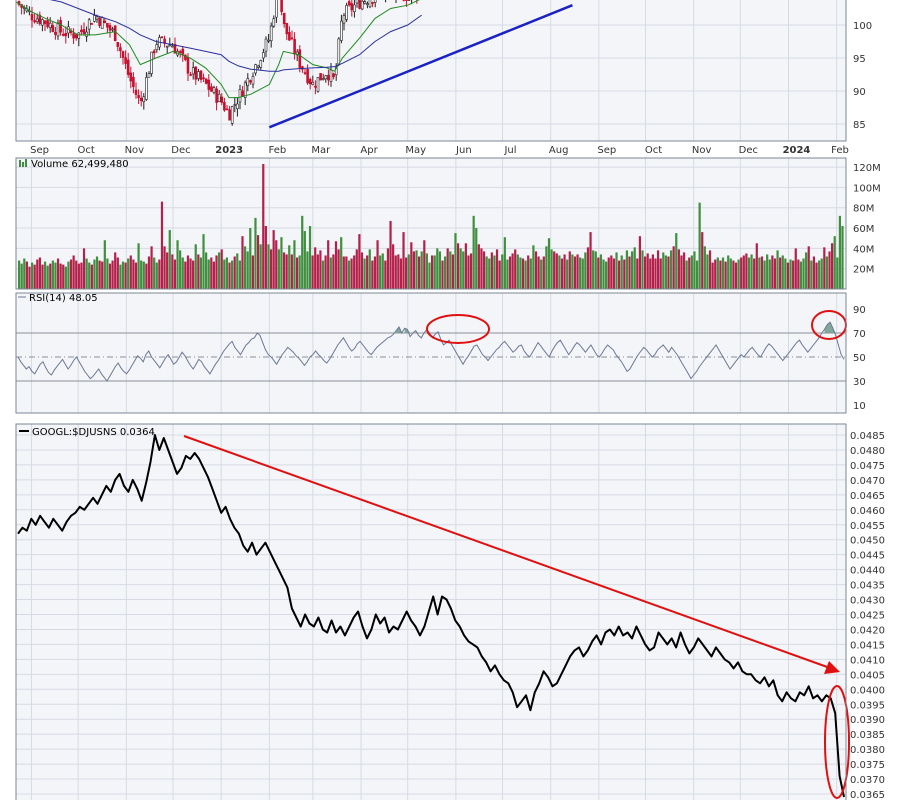 The width and height of the screenshot is (900, 804). Describe the element at coordinates (797, 150) in the screenshot. I see `x-tick-label: 2024` at that location.